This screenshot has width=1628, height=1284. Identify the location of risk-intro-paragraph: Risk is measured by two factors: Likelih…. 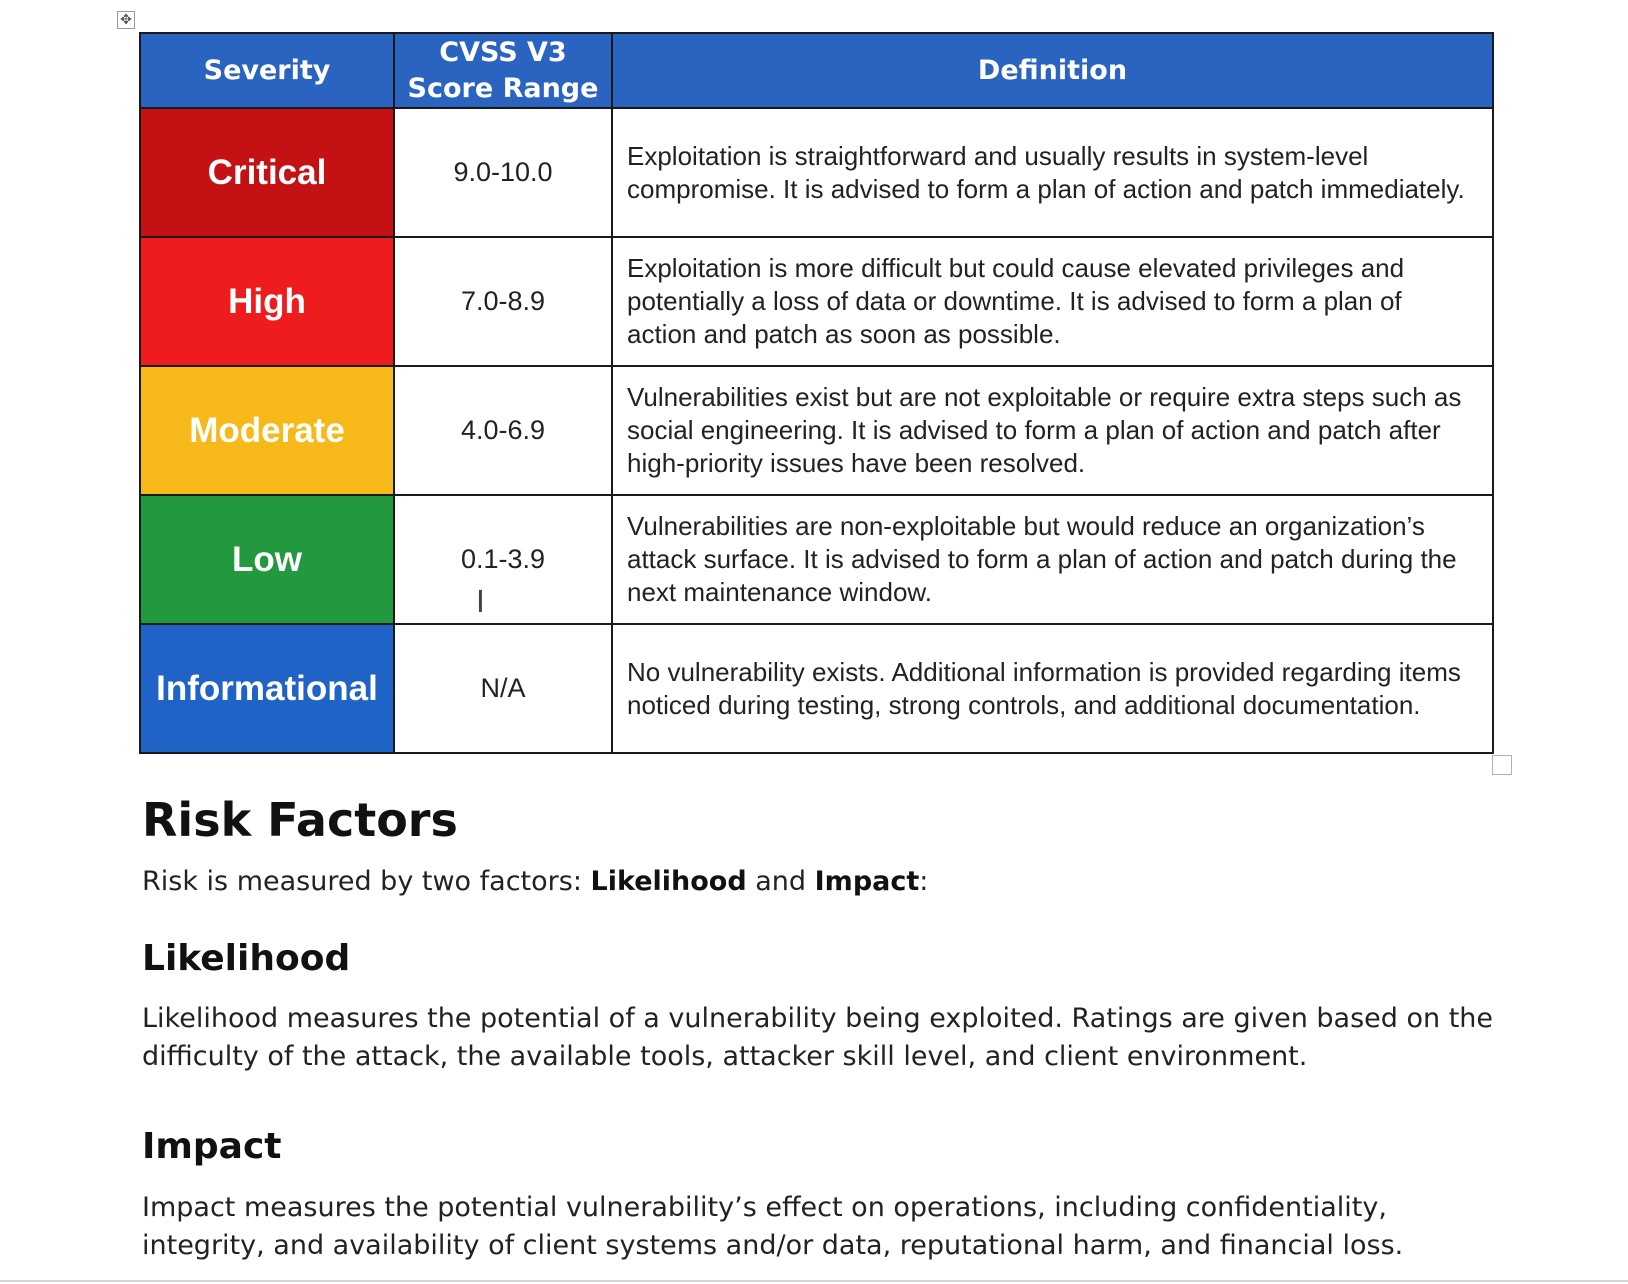
(535, 881).